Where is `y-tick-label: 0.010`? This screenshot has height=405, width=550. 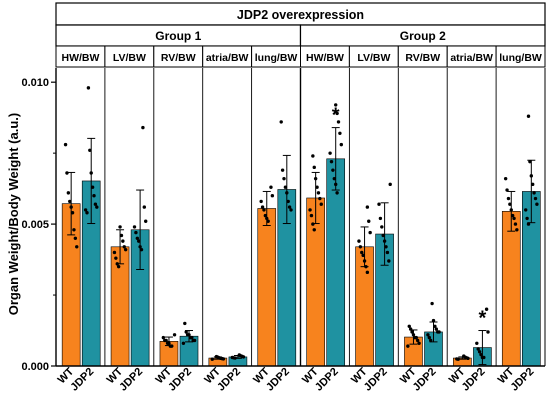 y-tick-label: 0.010 is located at coordinates (35, 83).